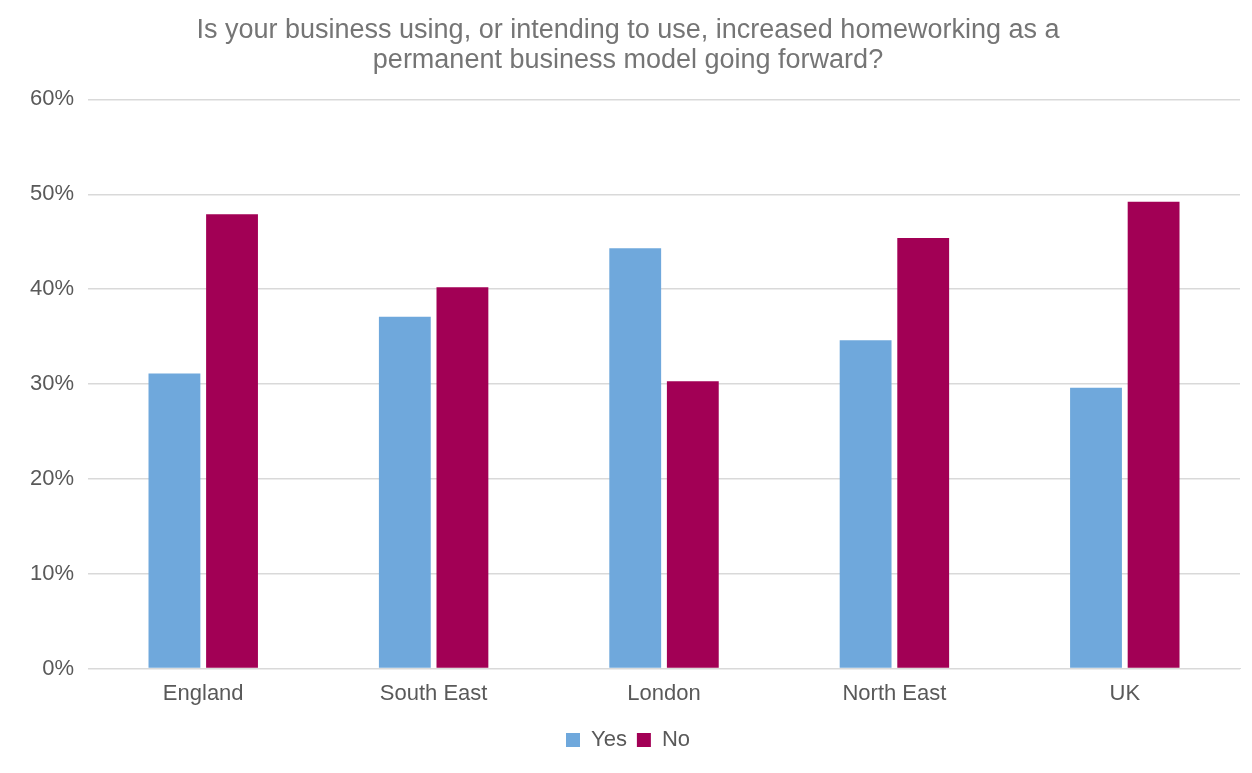  Describe the element at coordinates (664, 692) in the screenshot. I see `x-tick-label: London` at that location.